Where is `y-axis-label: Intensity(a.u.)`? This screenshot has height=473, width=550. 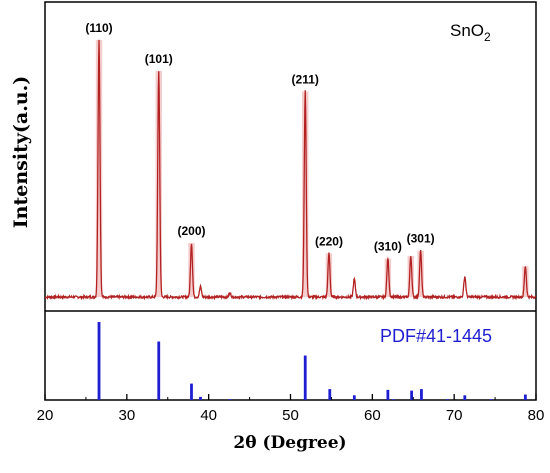 y-axis-label: Intensity(a.u.) is located at coordinates (21, 152).